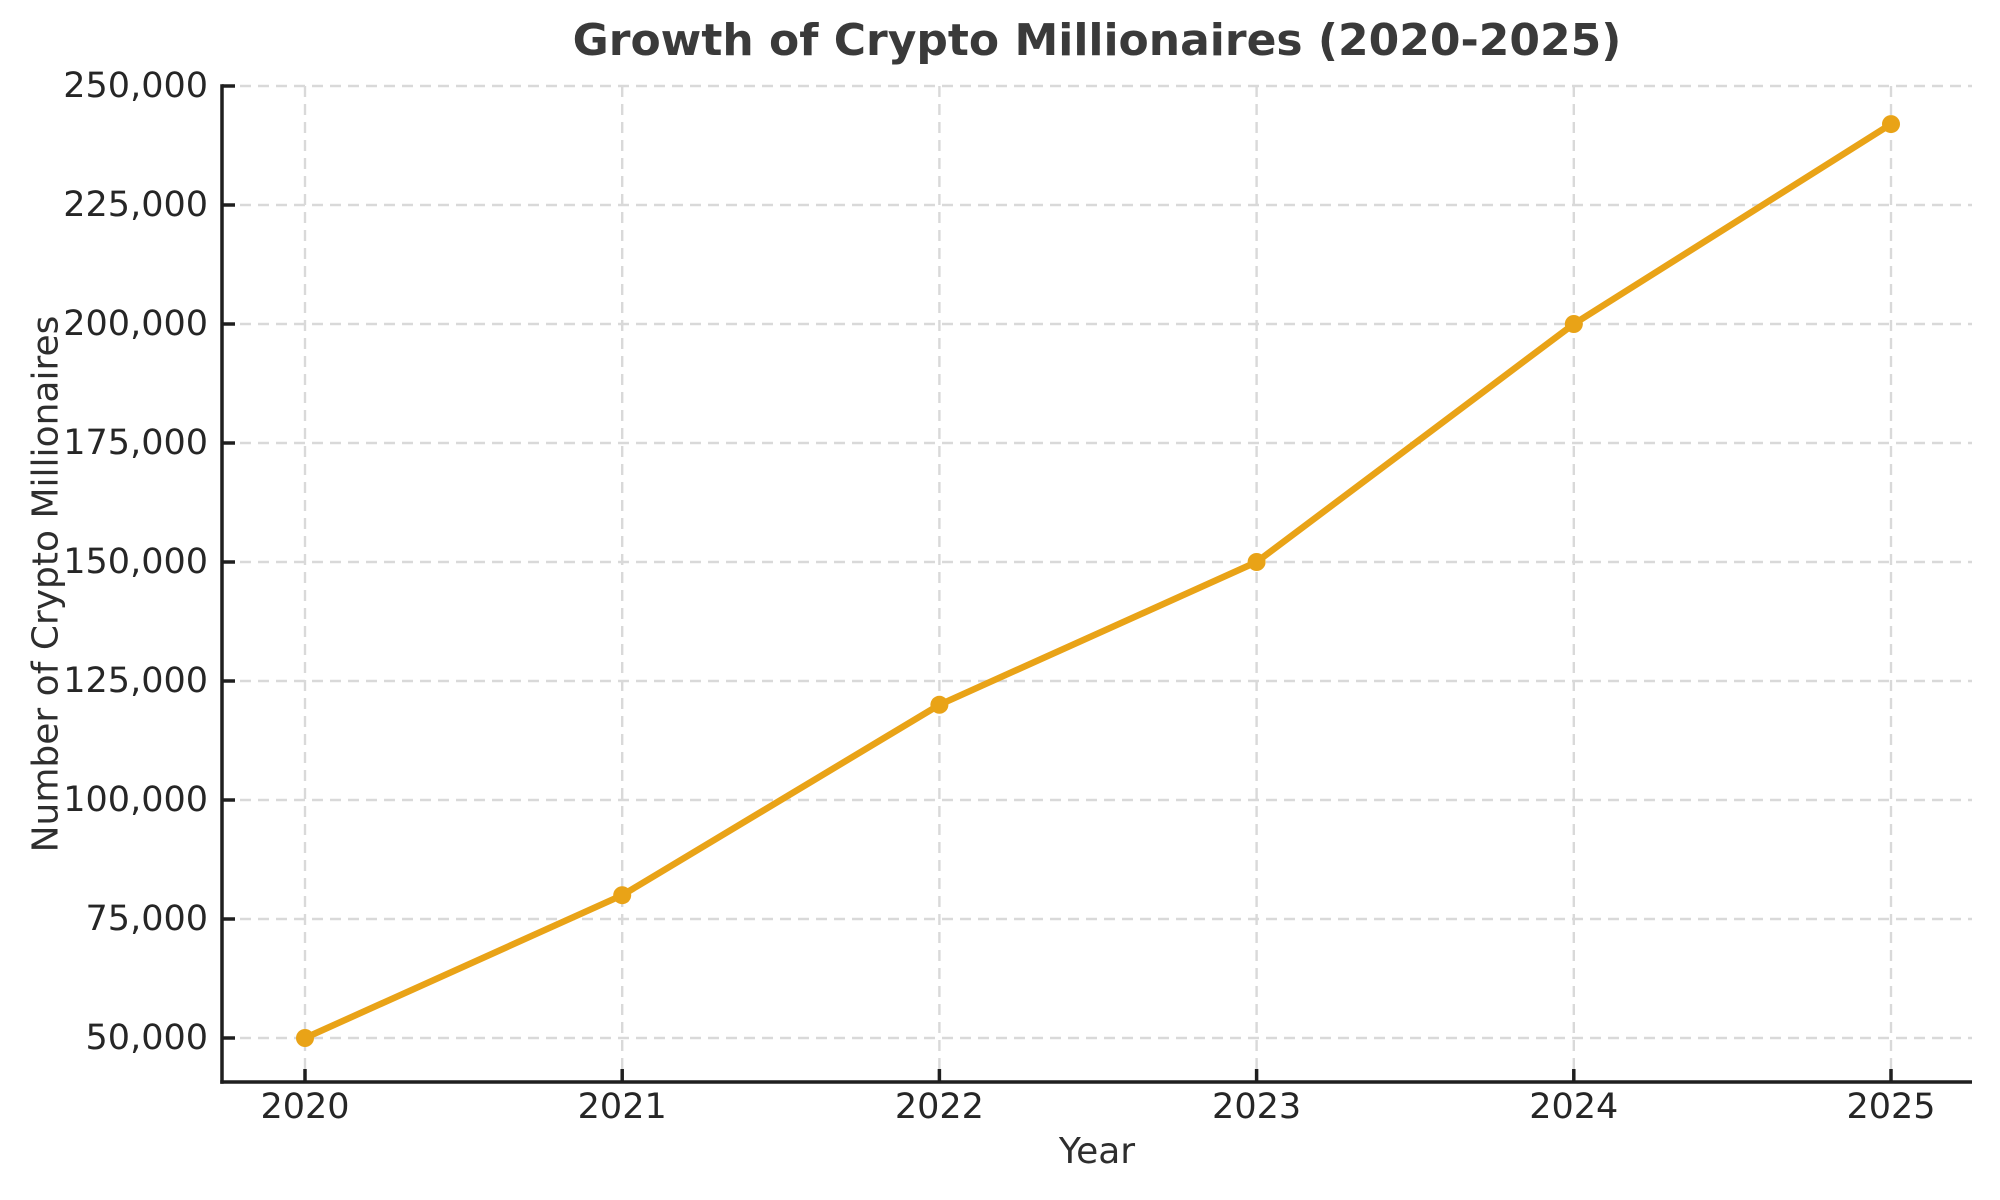  Describe the element at coordinates (135, 562) in the screenshot. I see `y-tick-label: 150,000` at that location.